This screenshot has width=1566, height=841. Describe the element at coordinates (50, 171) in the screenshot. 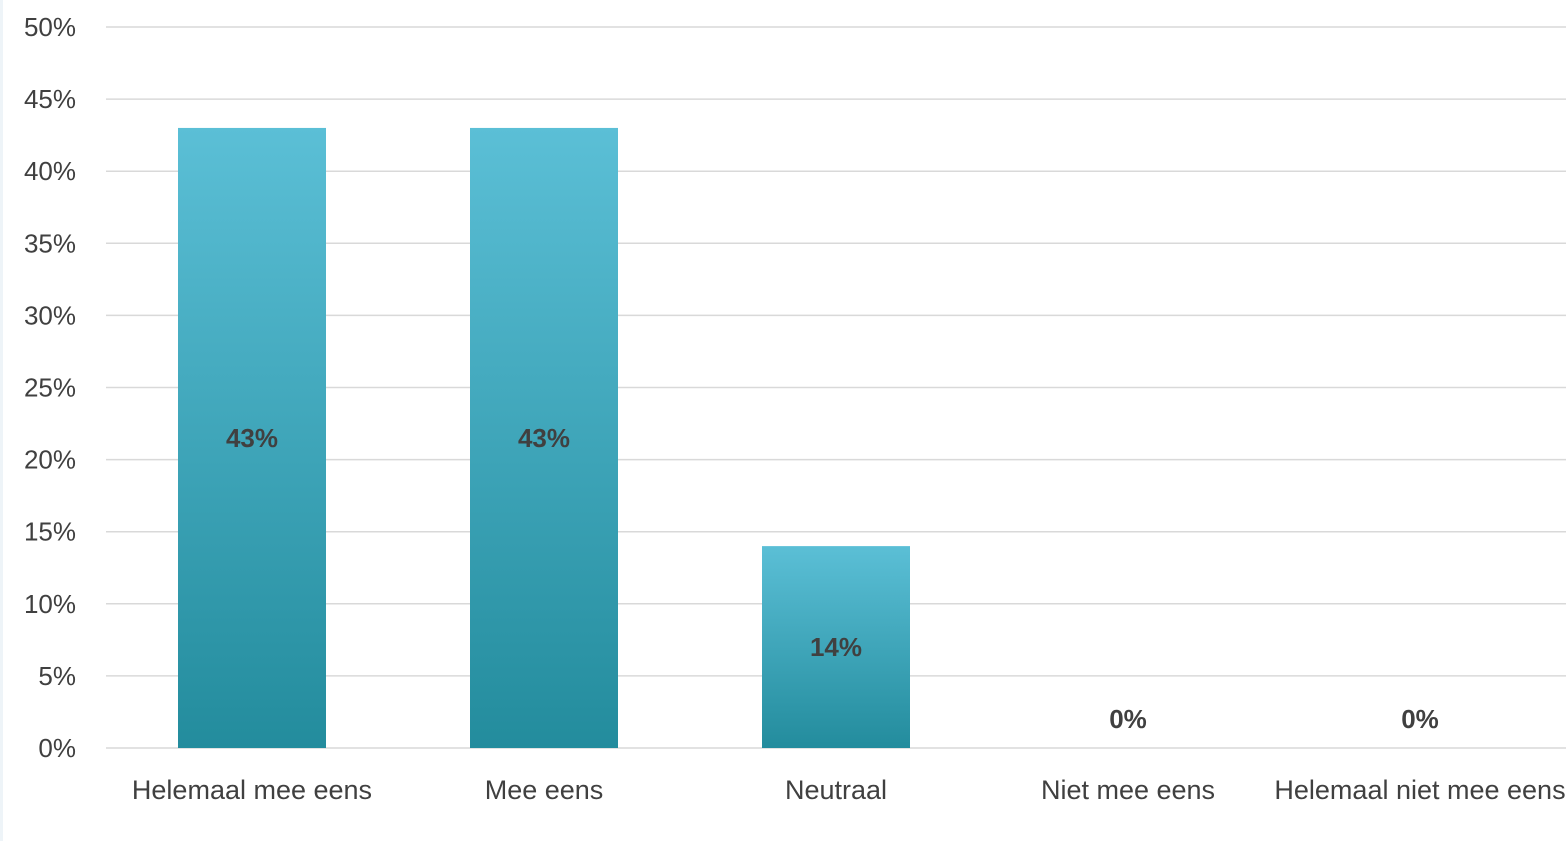

I see `y-tick-label: 40%` at that location.